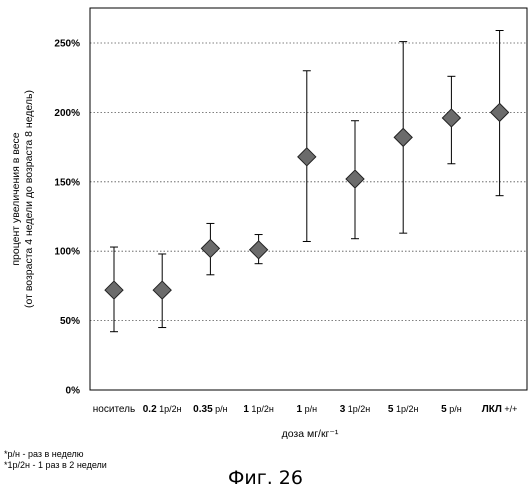  I want to click on y-tick-label: 150%, so click(67, 182).